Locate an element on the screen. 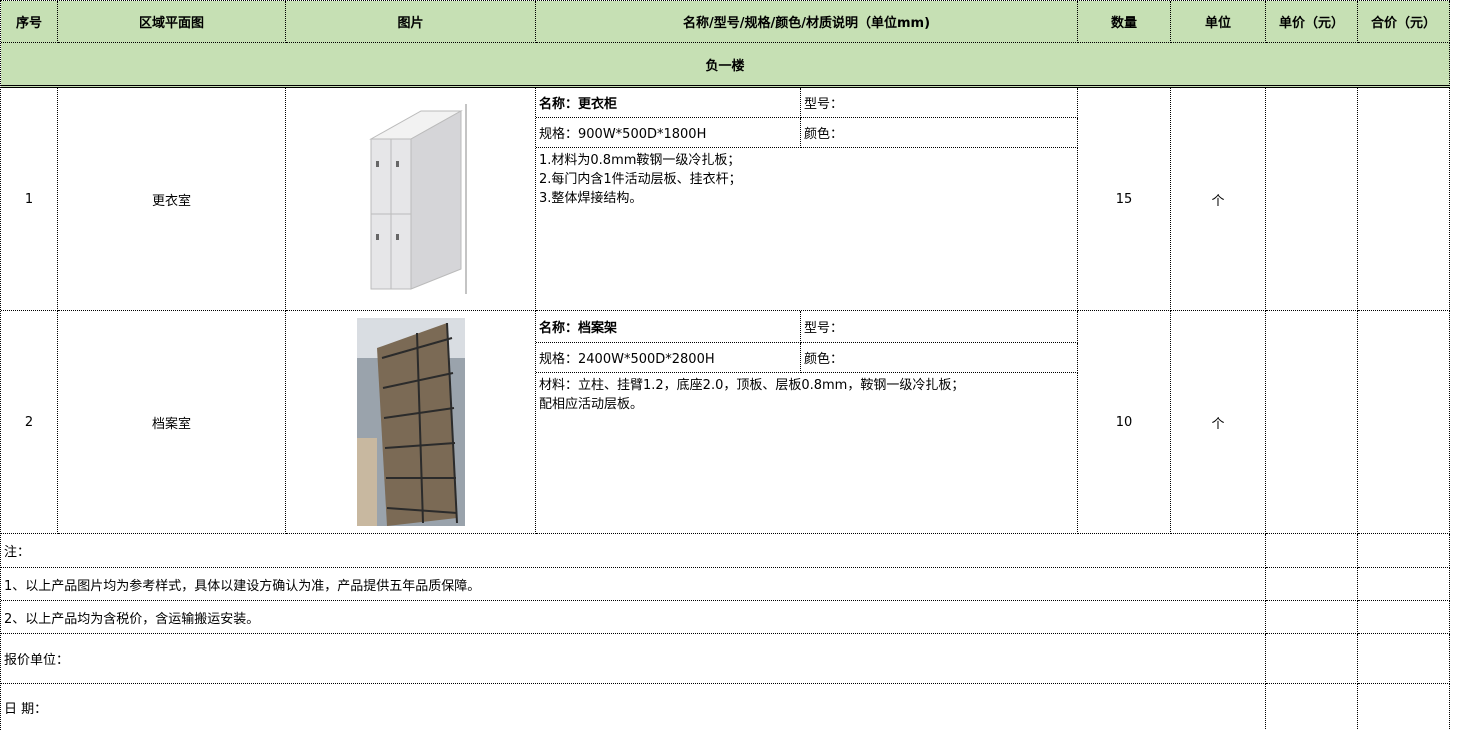 The image size is (1461, 730). area-cell: 档案室 is located at coordinates (172, 422).